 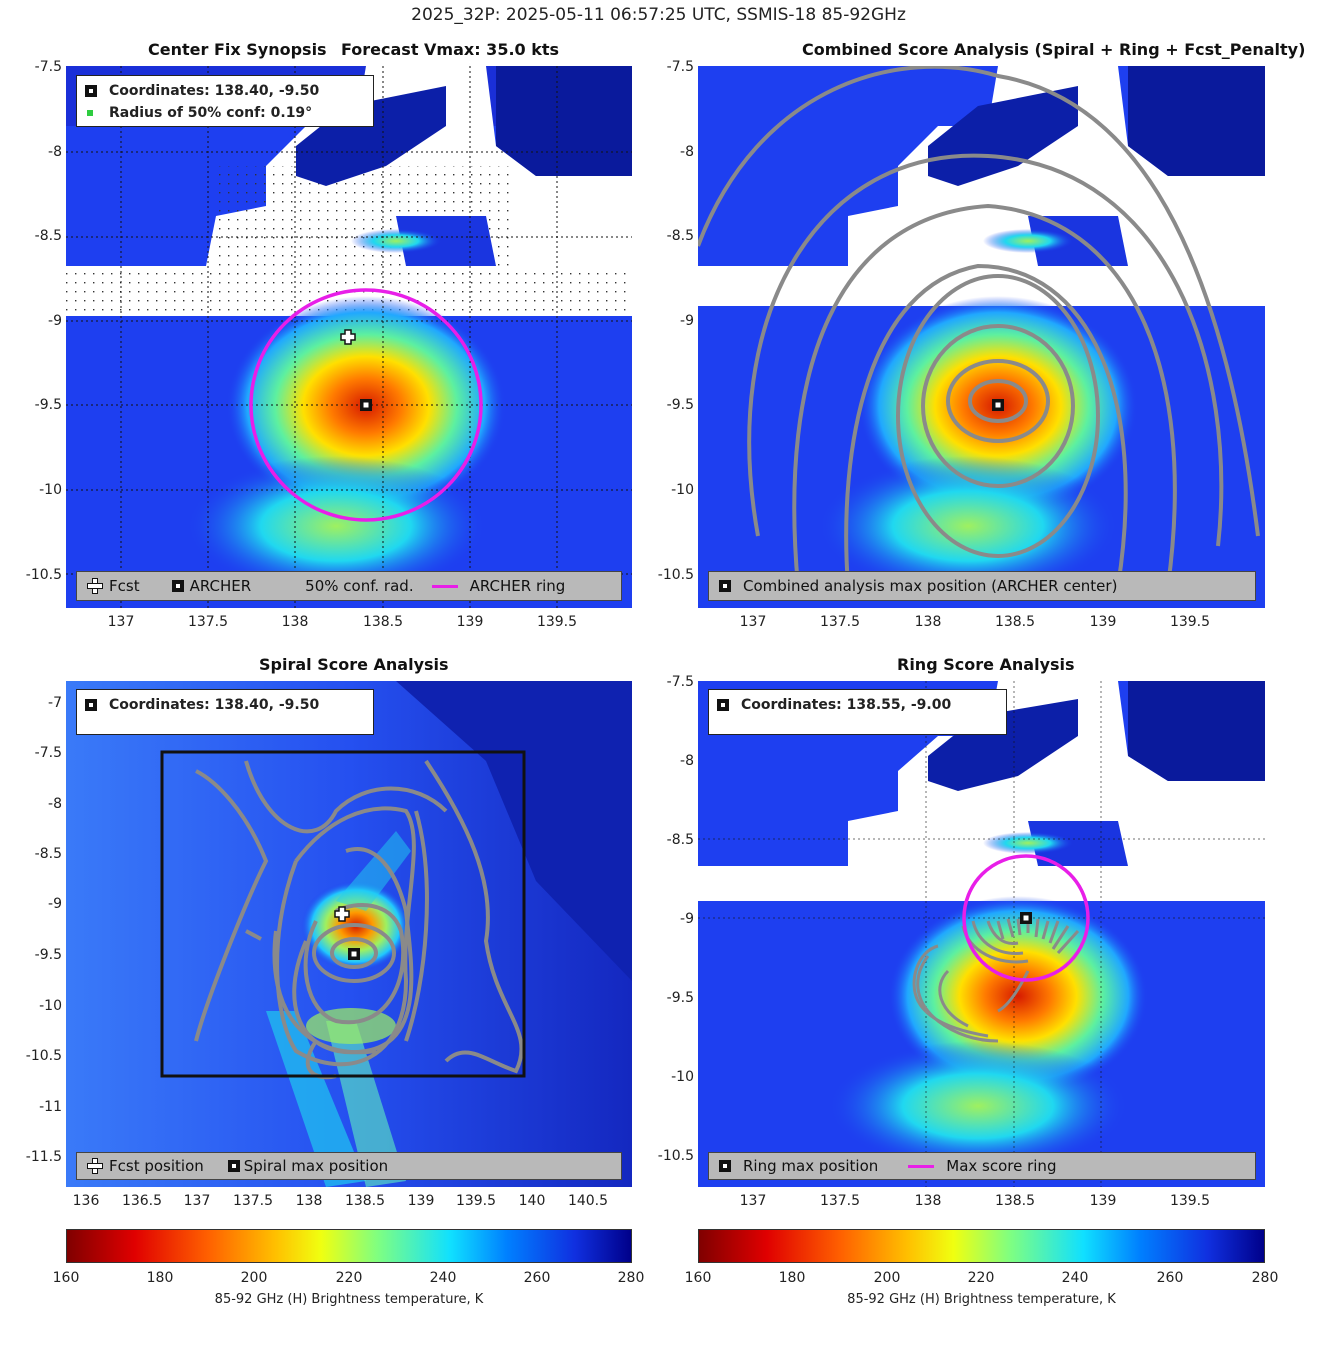 What do you see at coordinates (846, 705) in the screenshot?
I see `ring-coordinates: Coordinates: 138.55, -9.00` at bounding box center [846, 705].